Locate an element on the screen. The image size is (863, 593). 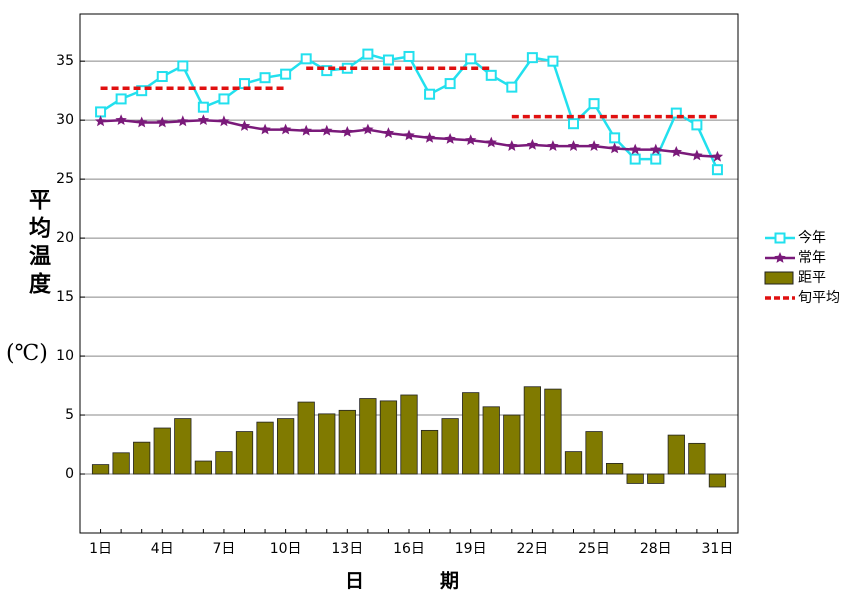
x-tick-label: 16日 is located at coordinates (409, 549).